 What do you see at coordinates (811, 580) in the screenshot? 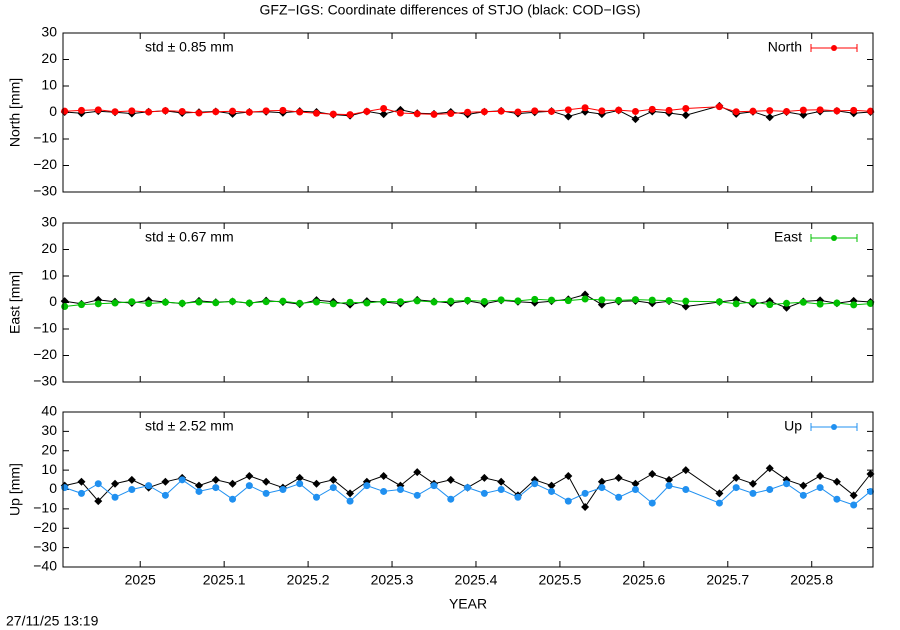
I see `x-tick-label: 2025.8` at bounding box center [811, 580].